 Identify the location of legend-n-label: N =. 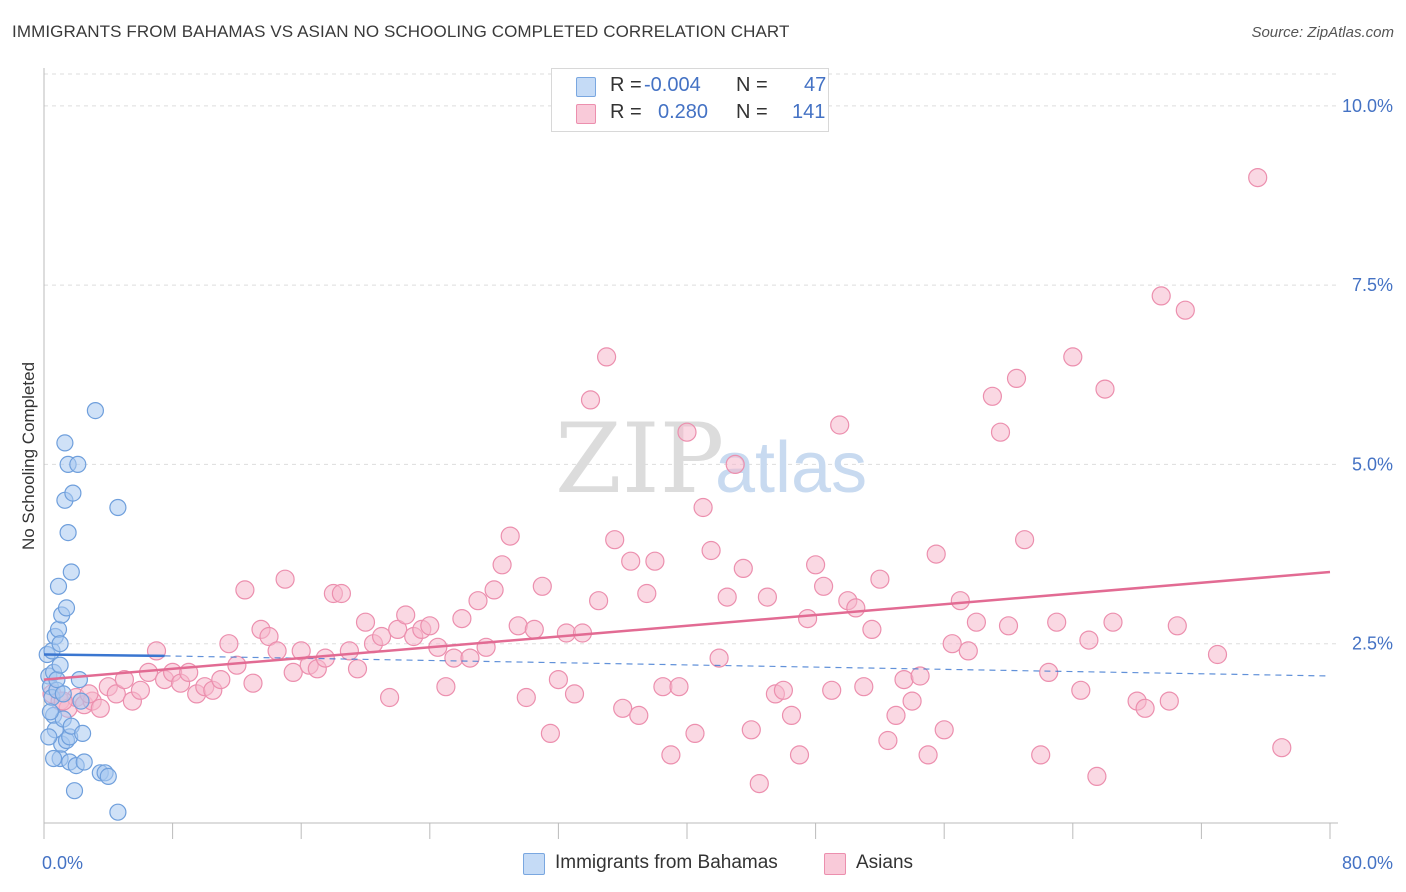
(752, 112).